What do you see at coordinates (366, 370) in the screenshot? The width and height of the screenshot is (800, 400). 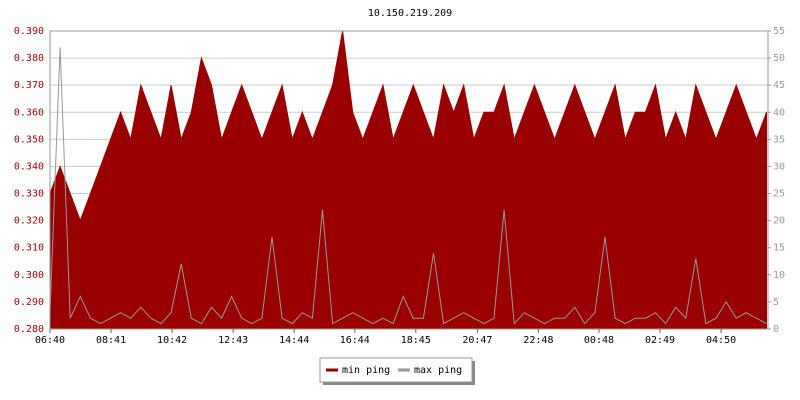 I see `legend-label: min ping` at bounding box center [366, 370].